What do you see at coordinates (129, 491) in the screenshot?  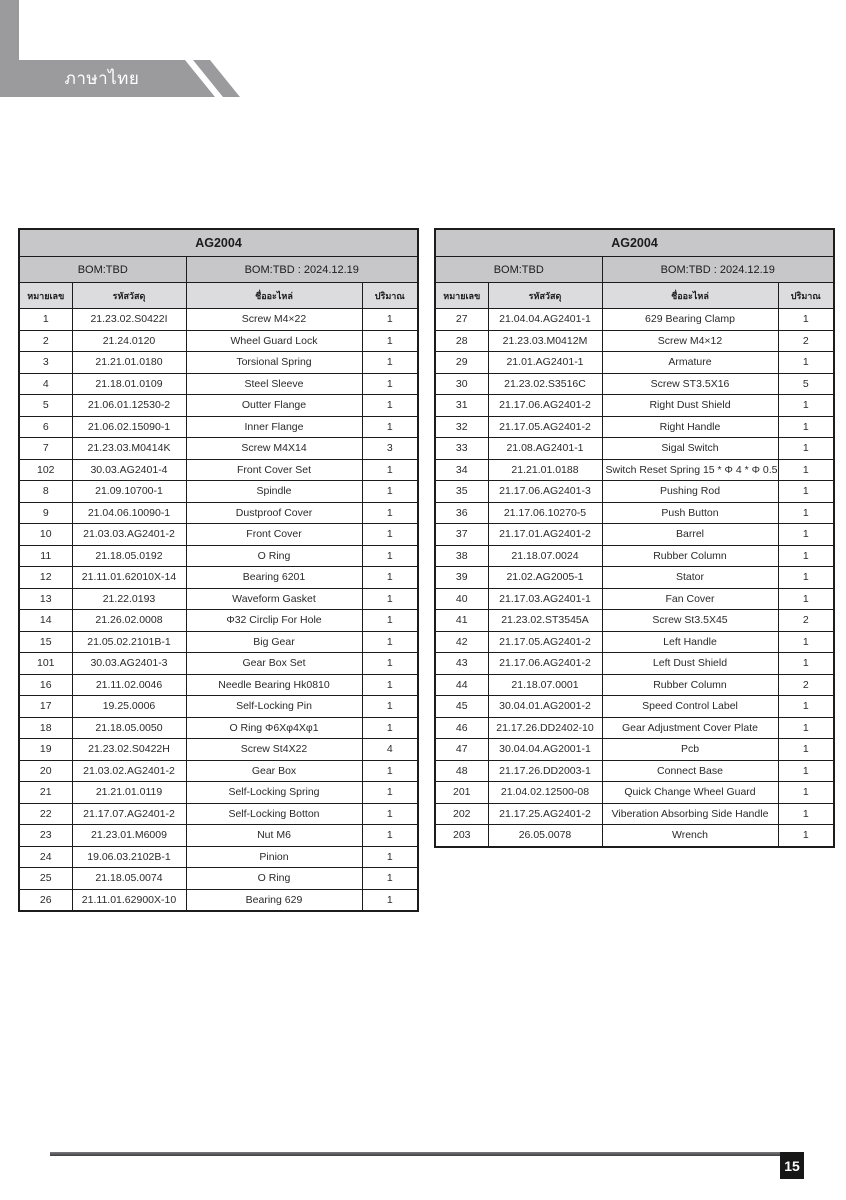 I see `table-cell: 21.09.10700-1` at bounding box center [129, 491].